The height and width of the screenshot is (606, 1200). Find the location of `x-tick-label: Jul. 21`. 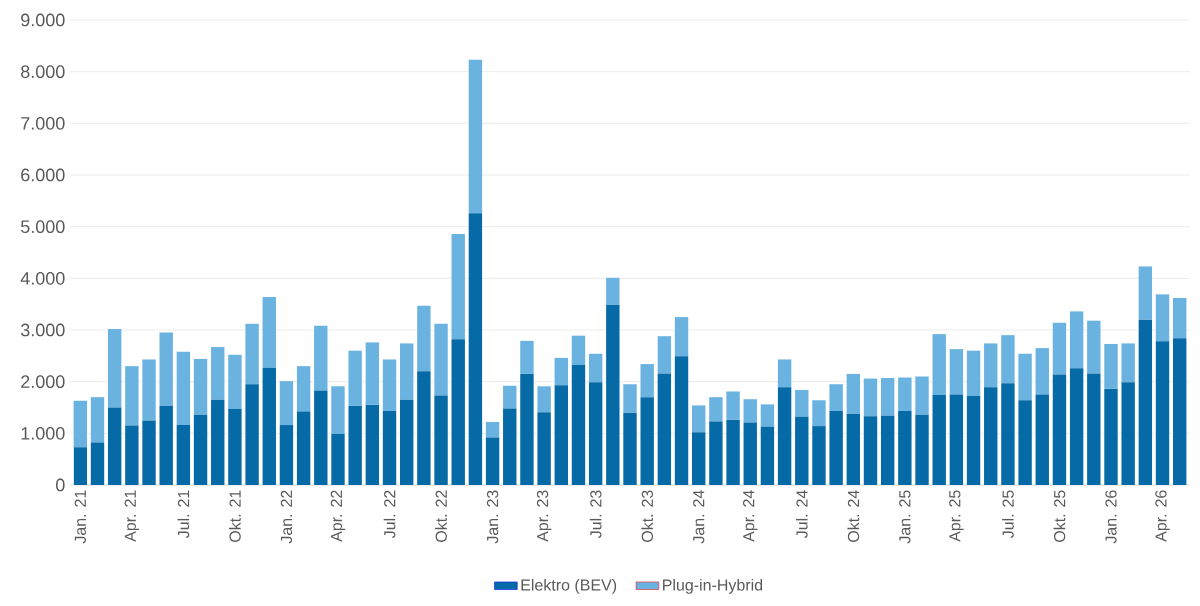

x-tick-label: Jul. 21 is located at coordinates (183, 514).